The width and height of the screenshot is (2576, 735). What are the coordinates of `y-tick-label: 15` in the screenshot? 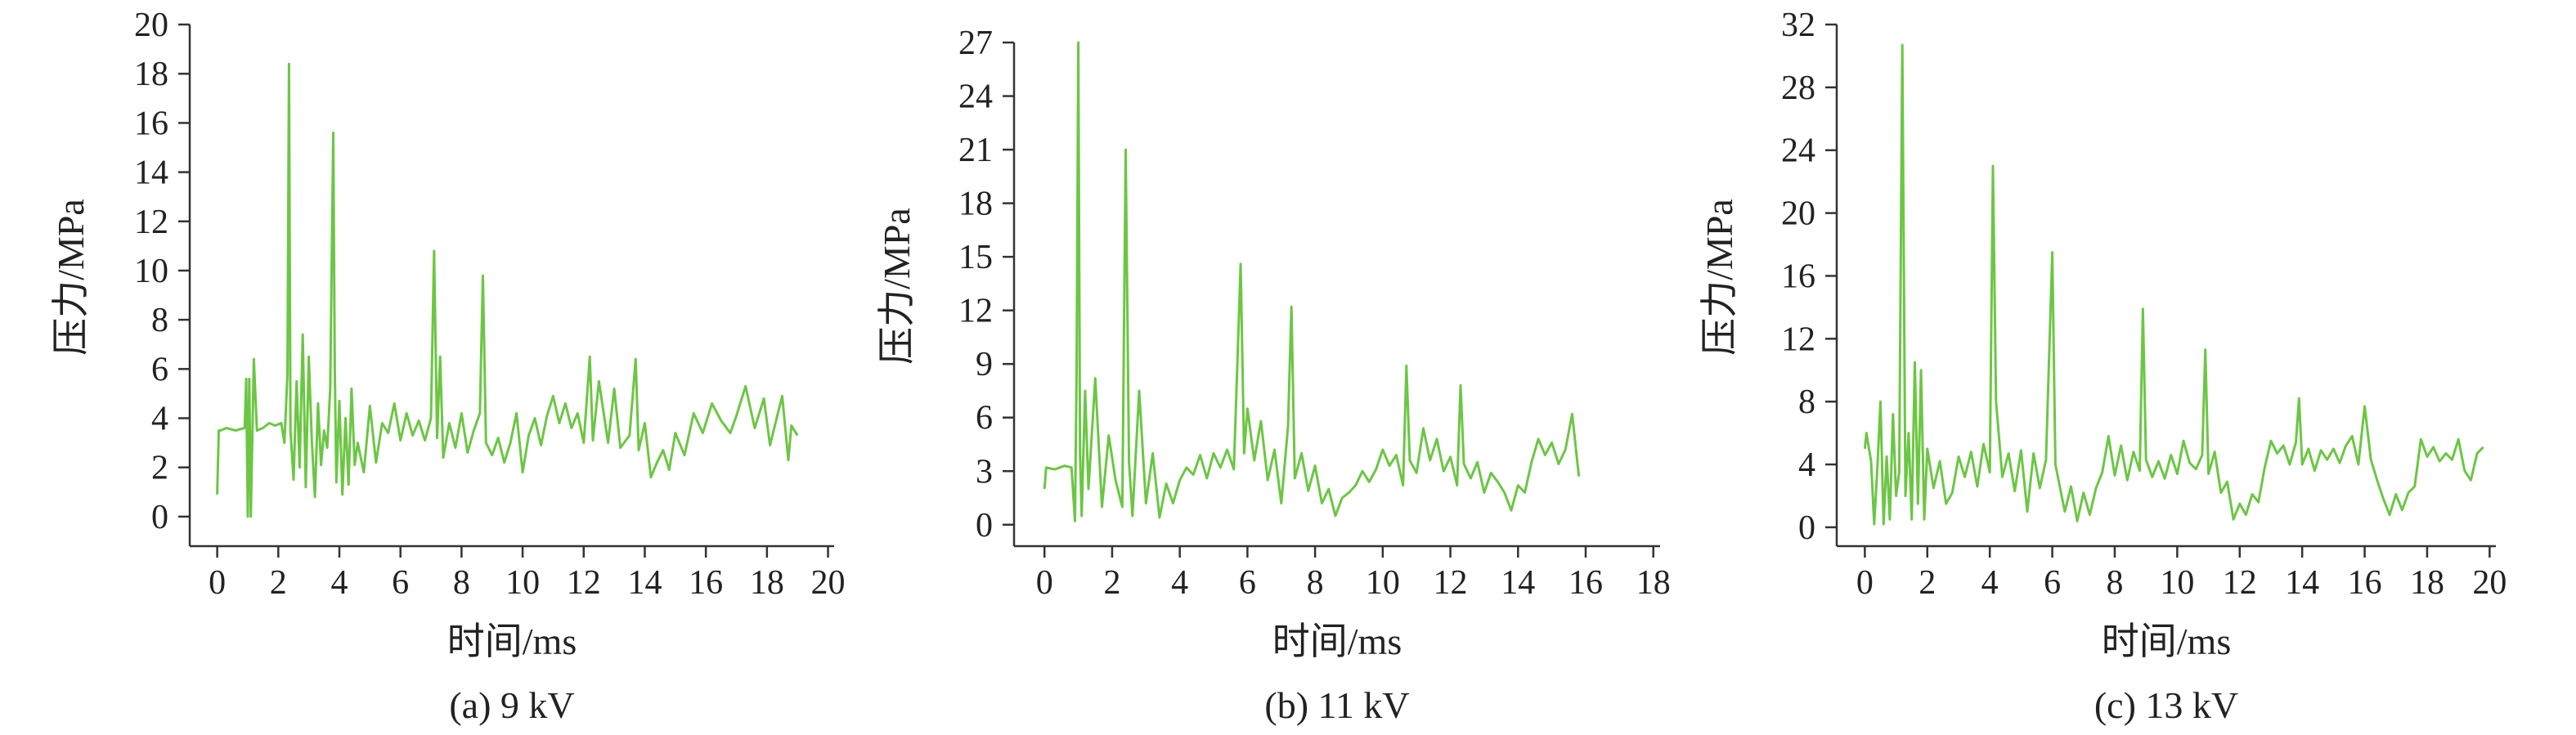 It's located at (976, 257).